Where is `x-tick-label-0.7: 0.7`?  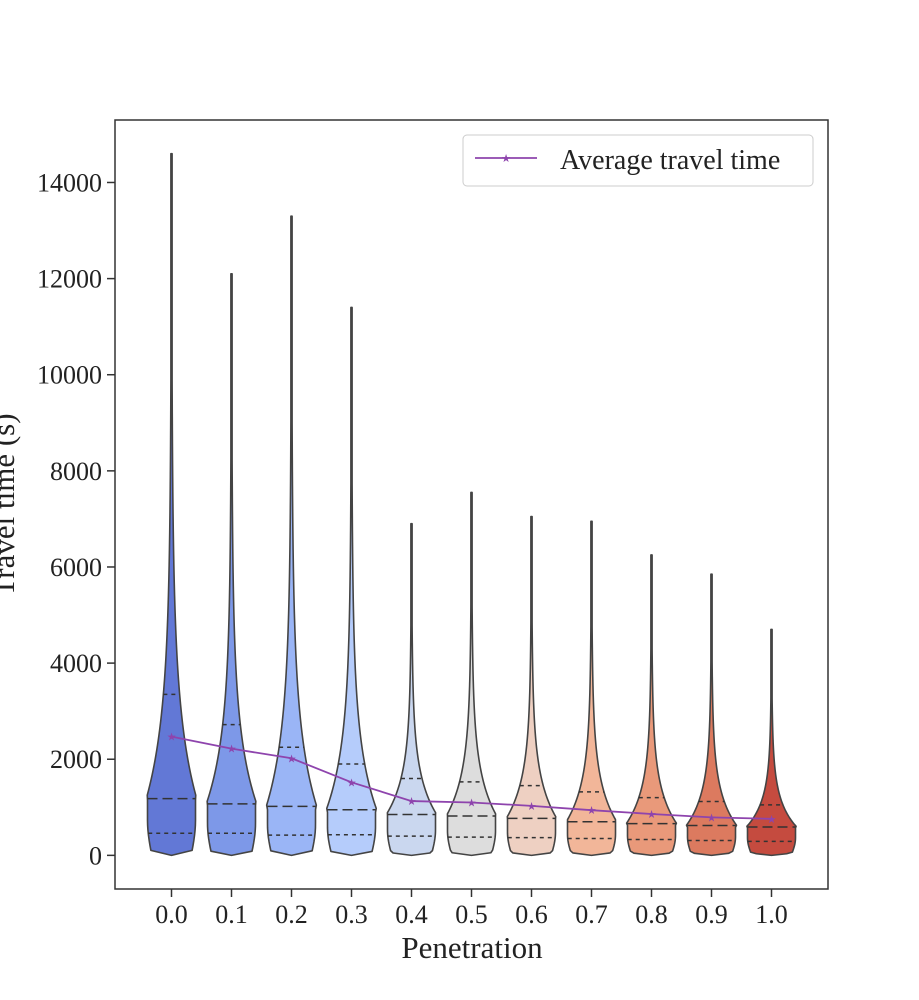 x-tick-label-0.7: 0.7 is located at coordinates (591, 914).